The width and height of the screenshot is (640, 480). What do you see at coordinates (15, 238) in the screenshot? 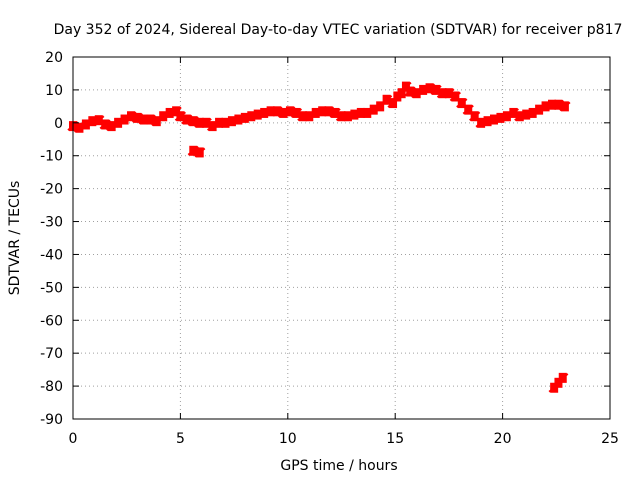
I see `y-axis-label: SDTVAR / TECUs` at bounding box center [15, 238].